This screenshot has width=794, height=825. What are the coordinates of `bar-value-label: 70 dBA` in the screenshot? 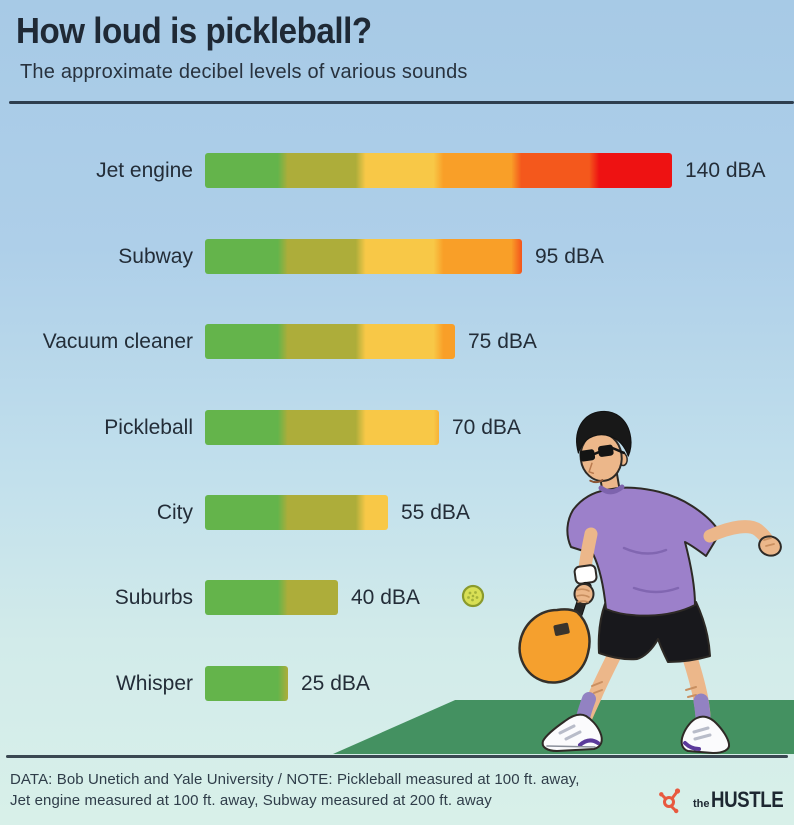 It's located at (486, 427).